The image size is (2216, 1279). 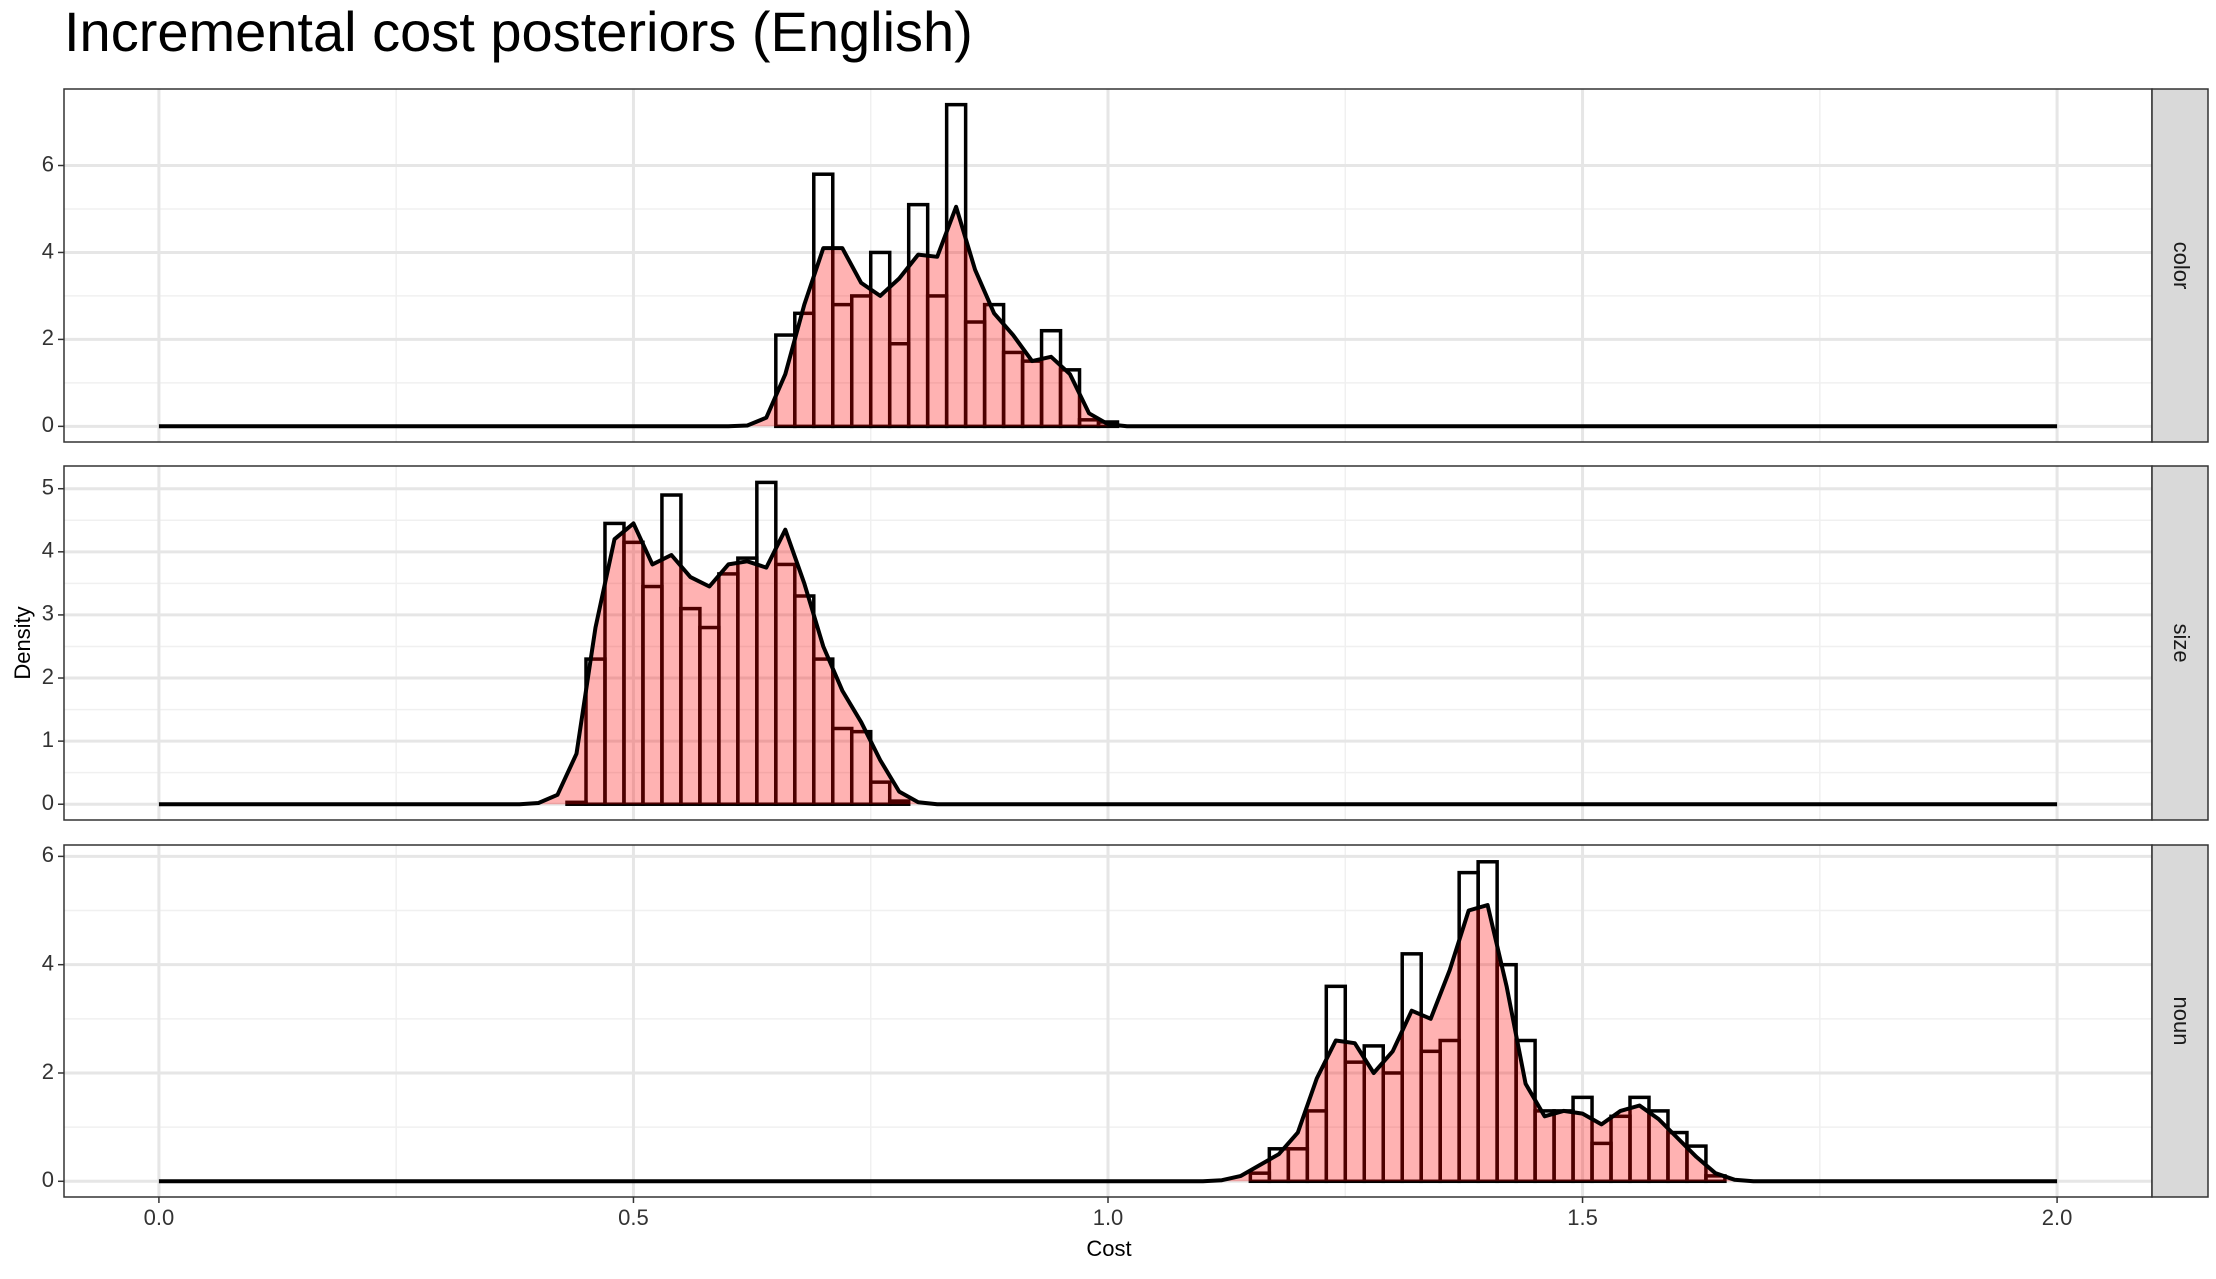 I want to click on x-tick-label: 1.5, so click(x=1582, y=1217).